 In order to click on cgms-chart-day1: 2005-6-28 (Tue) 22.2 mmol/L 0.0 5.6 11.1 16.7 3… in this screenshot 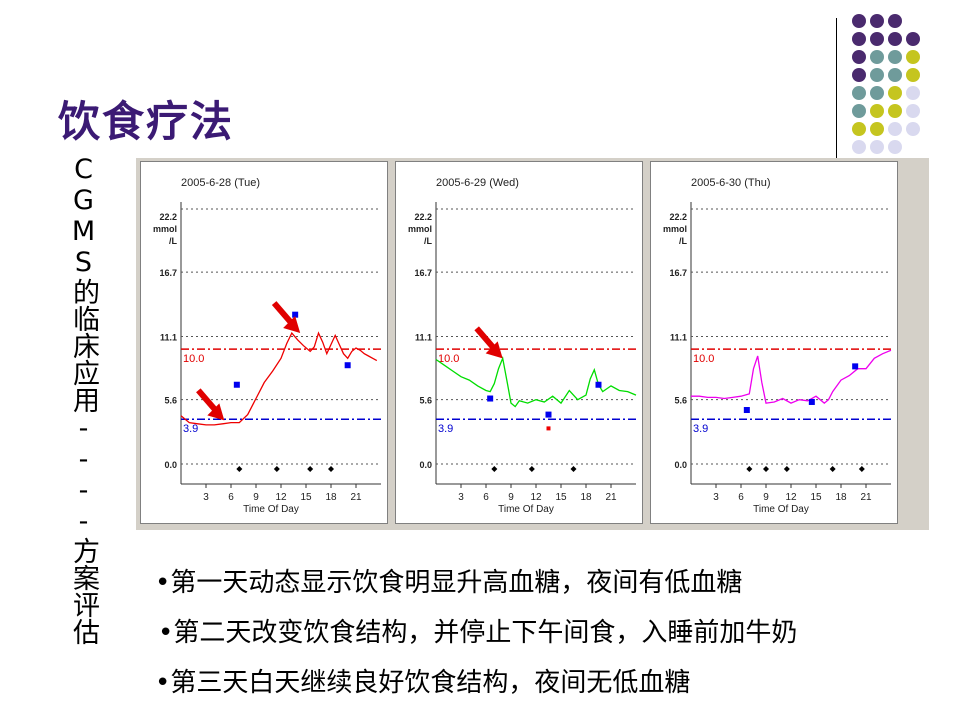, I will do `click(267, 346)`.